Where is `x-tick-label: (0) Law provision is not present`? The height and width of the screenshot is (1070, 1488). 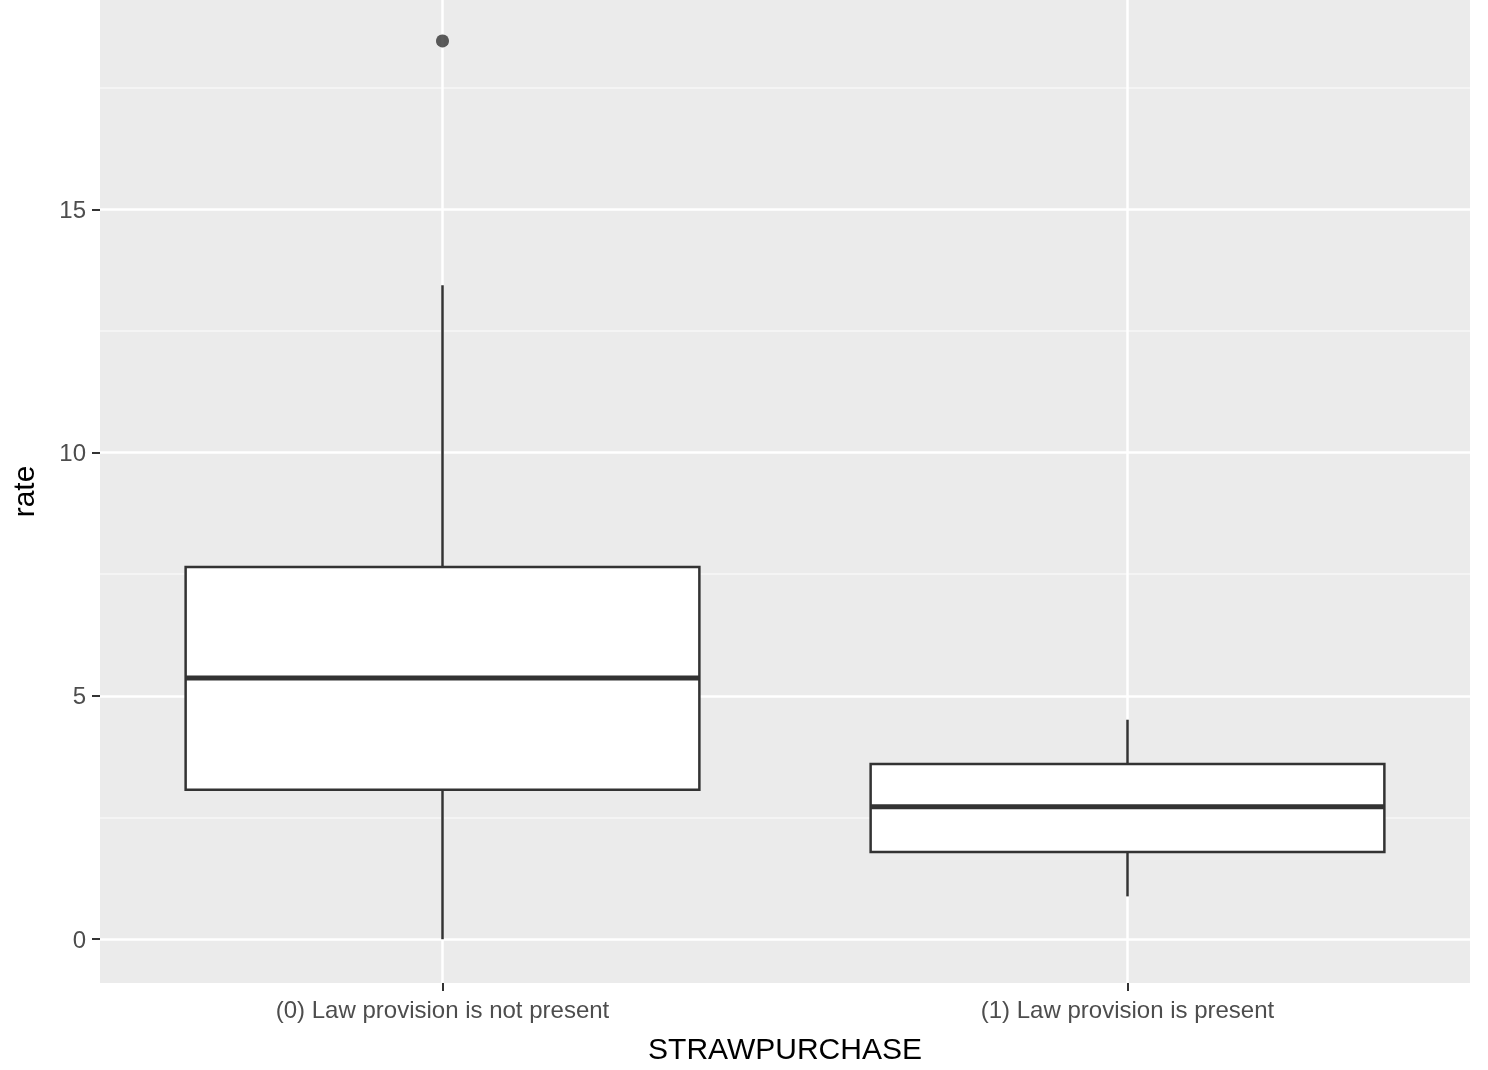 x-tick-label: (0) Law provision is not present is located at coordinates (442, 1009).